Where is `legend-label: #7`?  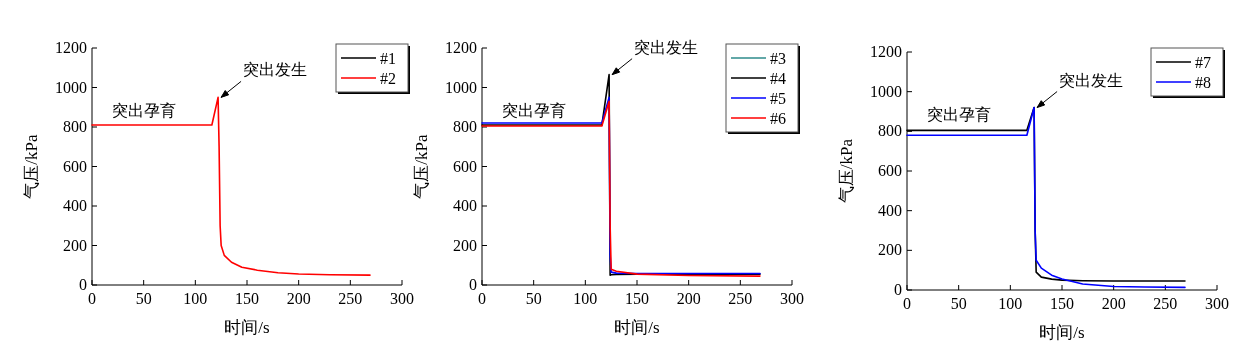 legend-label: #7 is located at coordinates (1203, 62).